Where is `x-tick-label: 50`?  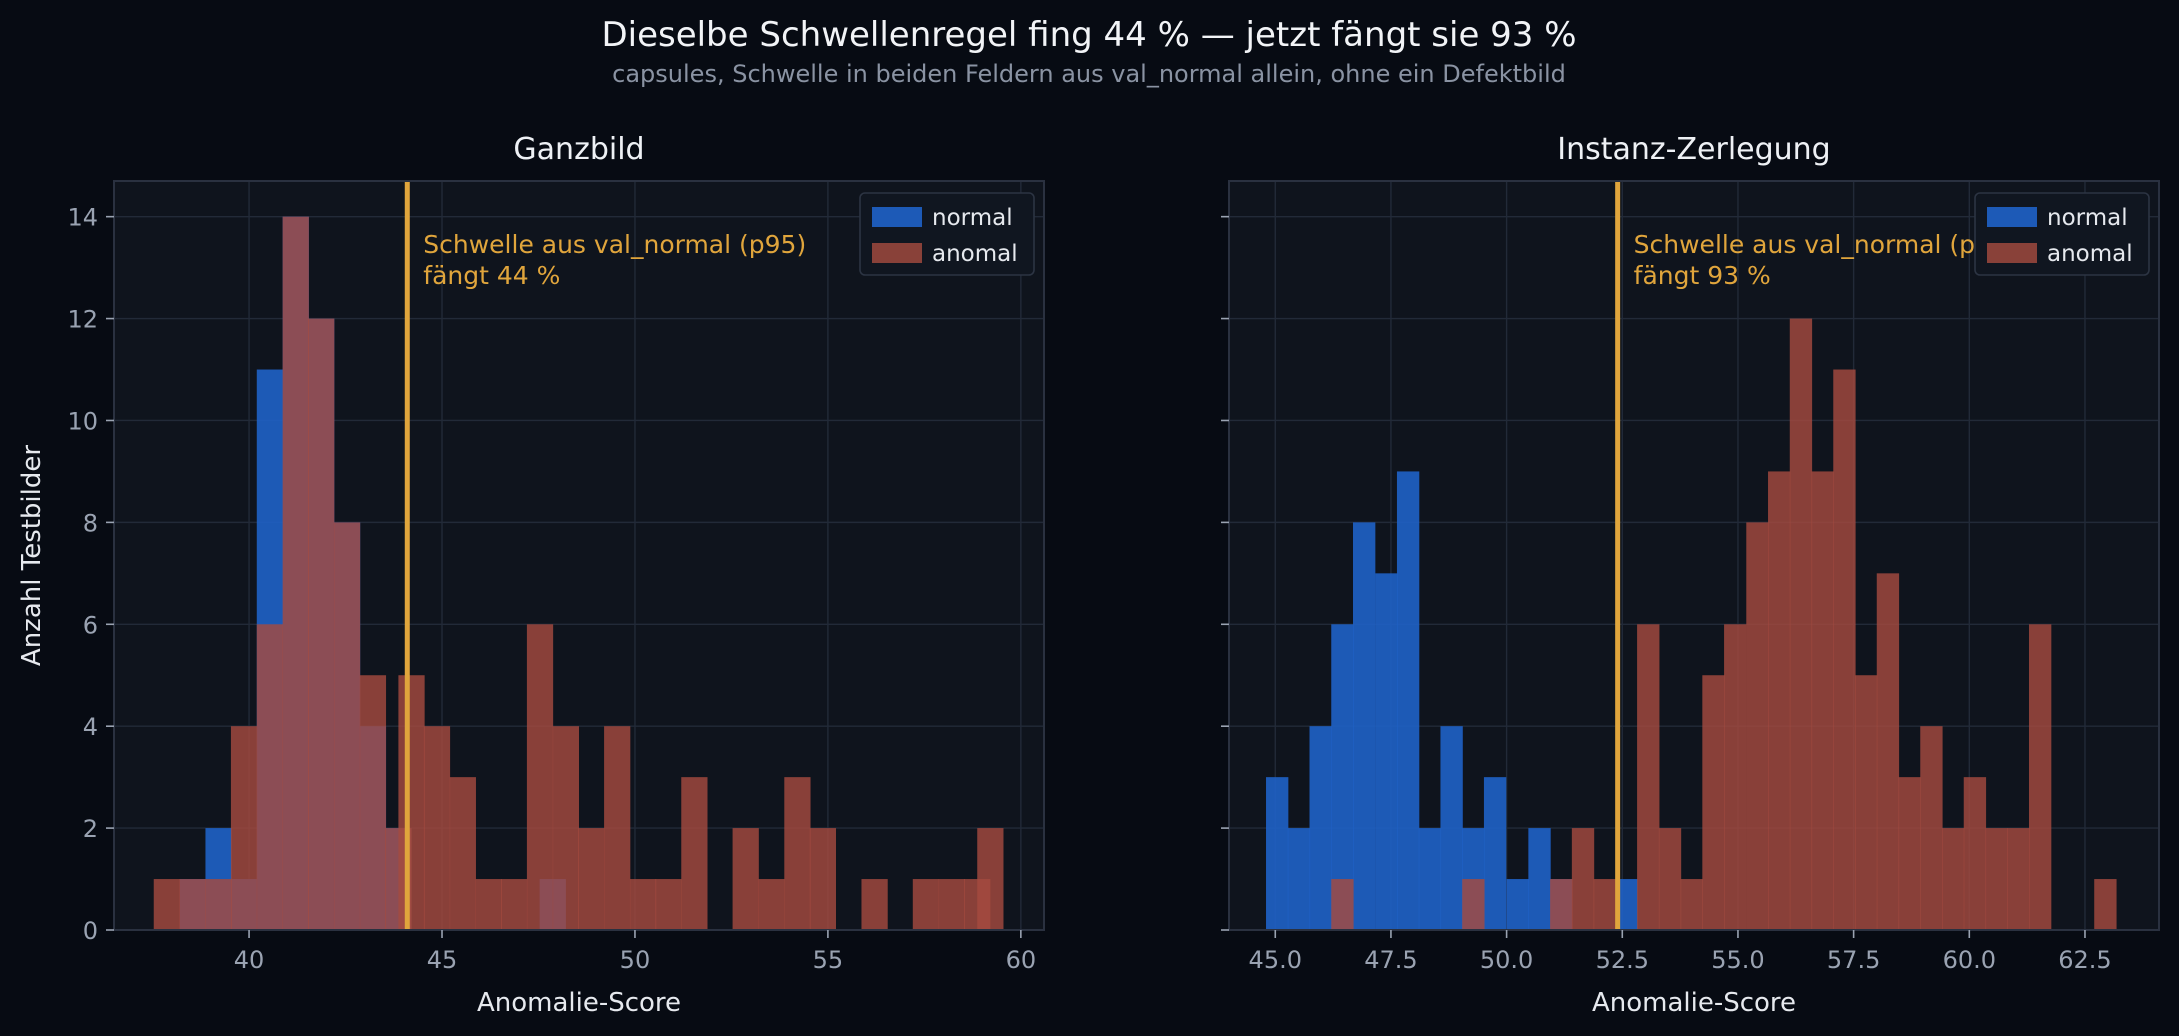 x-tick-label: 50 is located at coordinates (635, 960).